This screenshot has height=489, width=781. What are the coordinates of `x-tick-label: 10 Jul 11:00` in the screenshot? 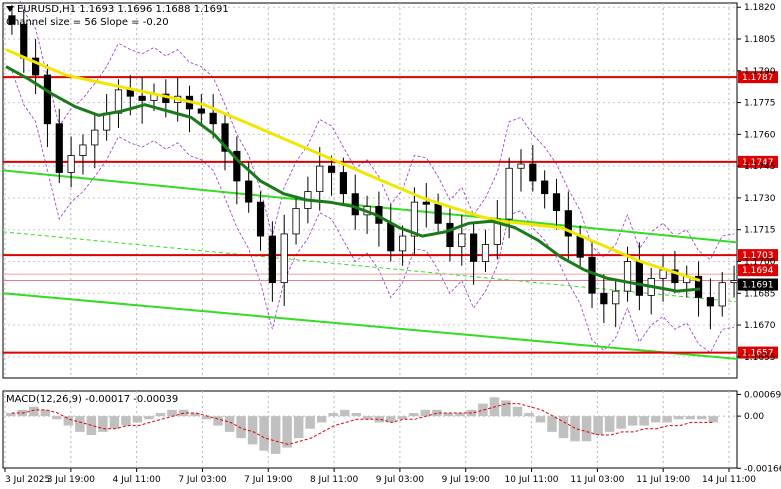 It's located at (532, 480).